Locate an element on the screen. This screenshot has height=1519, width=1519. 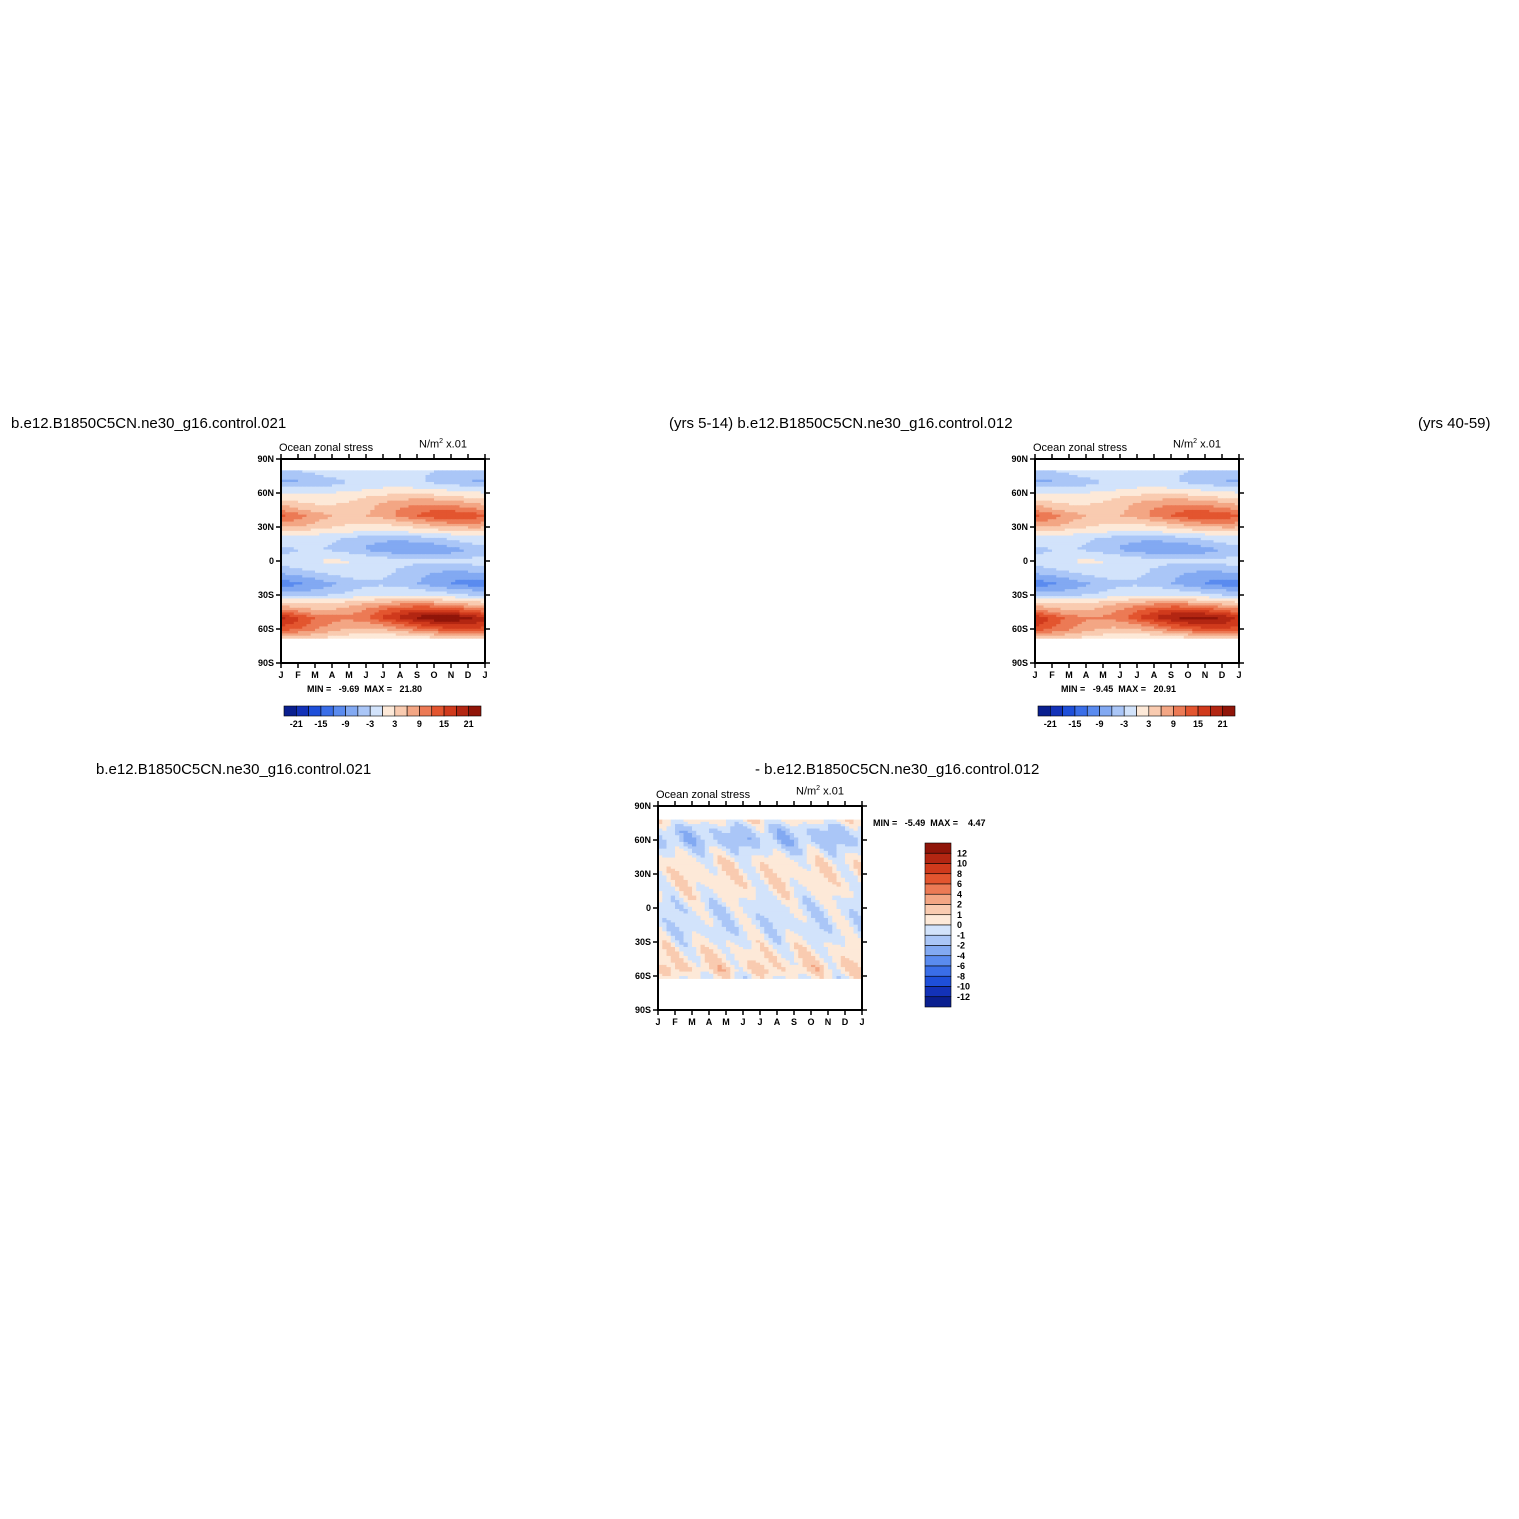
y-tick-label: 60N is located at coordinates (265, 493).